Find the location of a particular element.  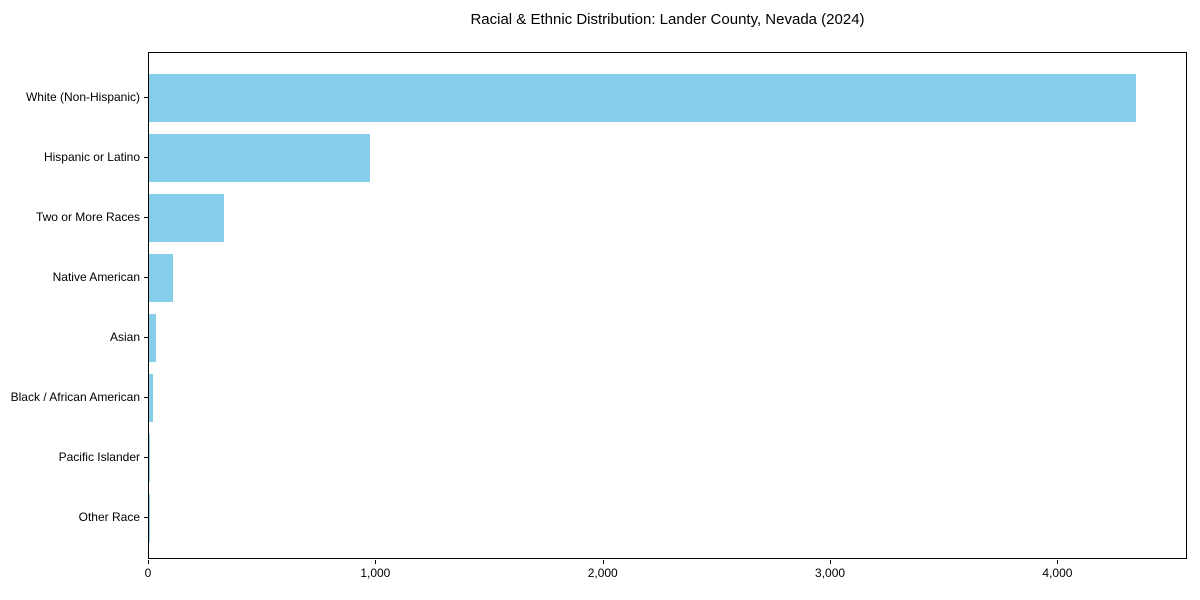

y-tick-label: Hispanic or Latino is located at coordinates (91, 157).